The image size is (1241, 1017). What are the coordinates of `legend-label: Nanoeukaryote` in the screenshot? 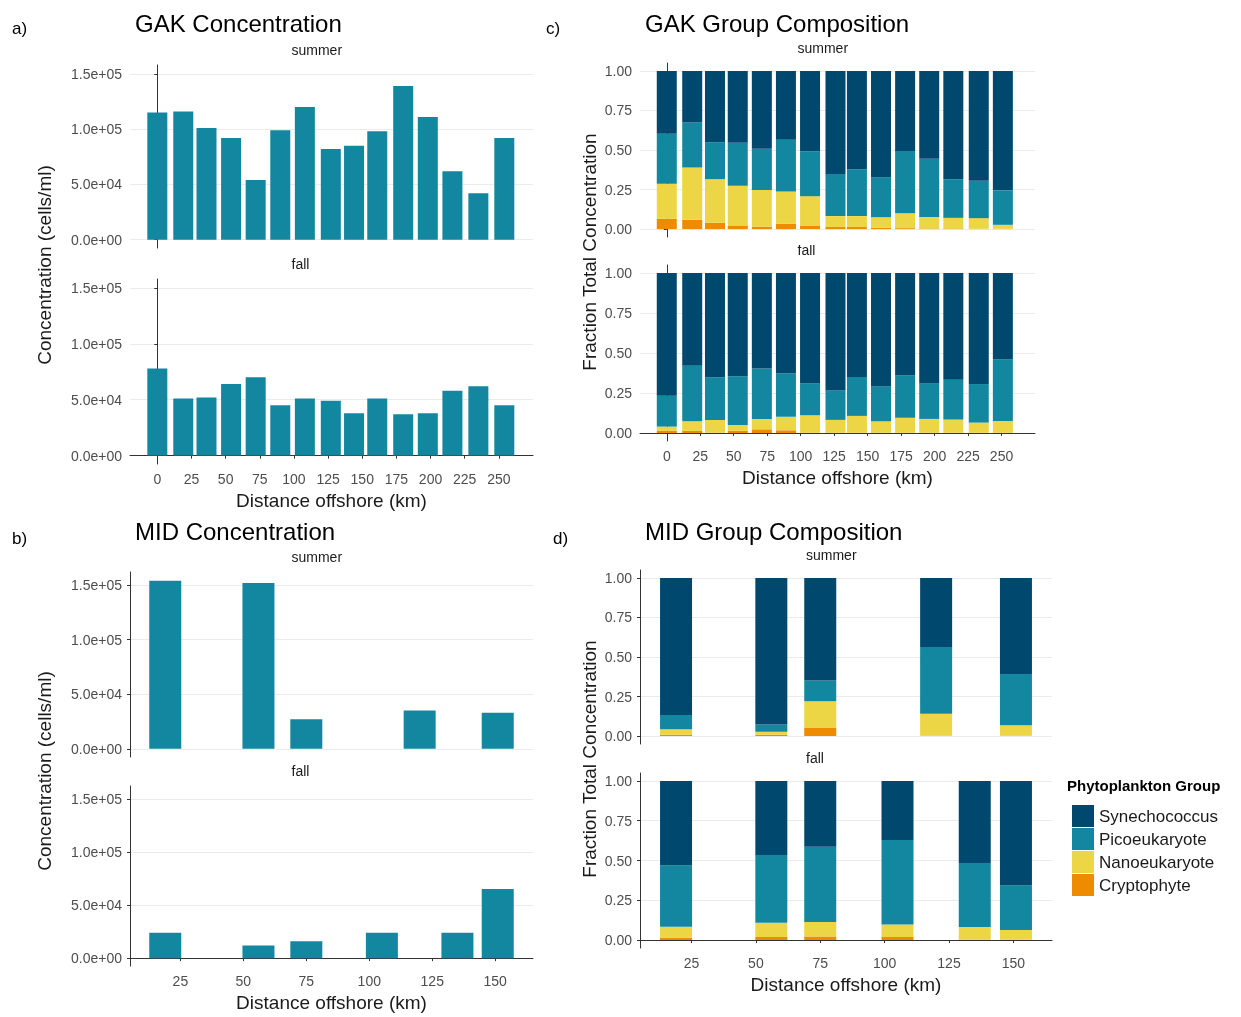 It's located at (1157, 862).